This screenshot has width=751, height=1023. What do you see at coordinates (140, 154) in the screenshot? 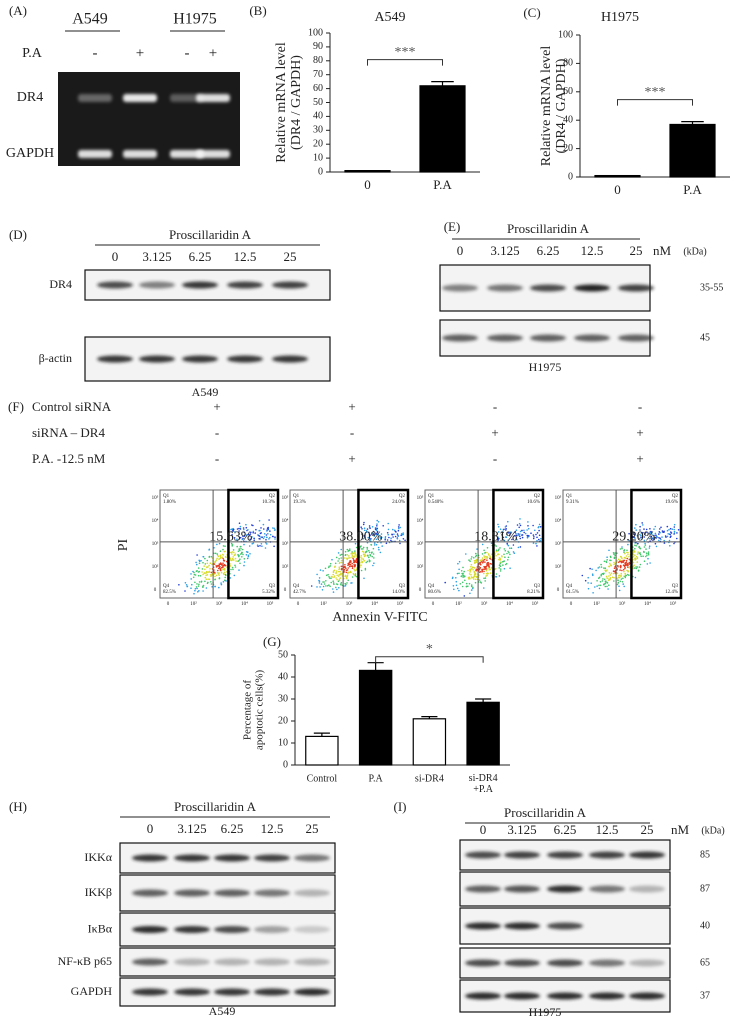
I see `gel-band` at bounding box center [140, 154].